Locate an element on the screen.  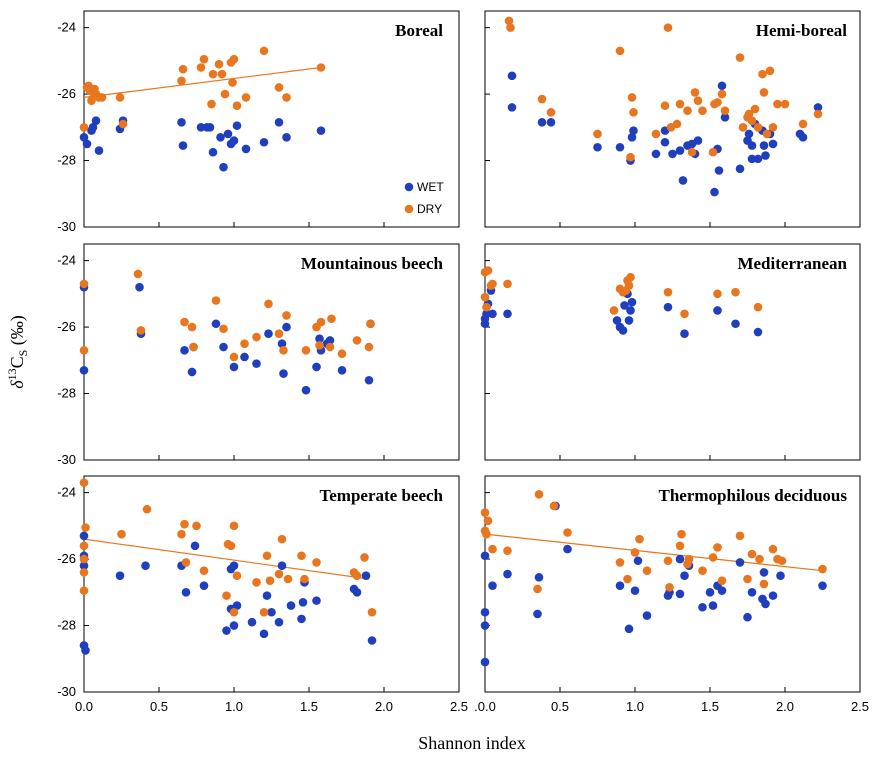
panel-title: Hemi-boreal is located at coordinates (802, 30).